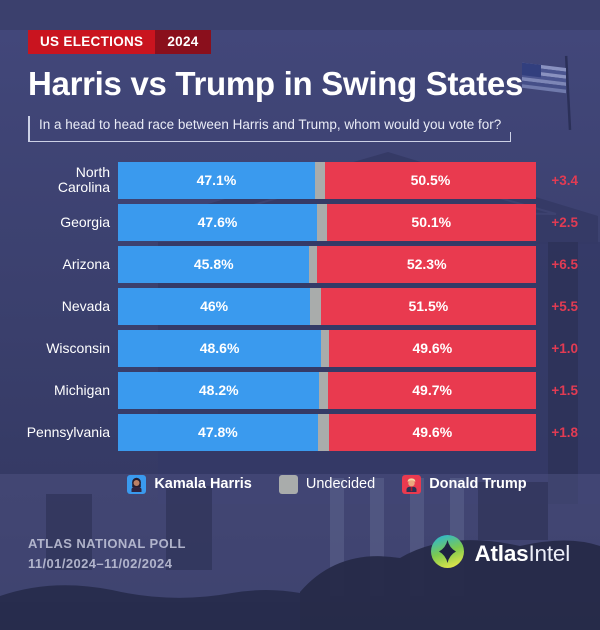  I want to click on state-label: Nevada, so click(85, 305).